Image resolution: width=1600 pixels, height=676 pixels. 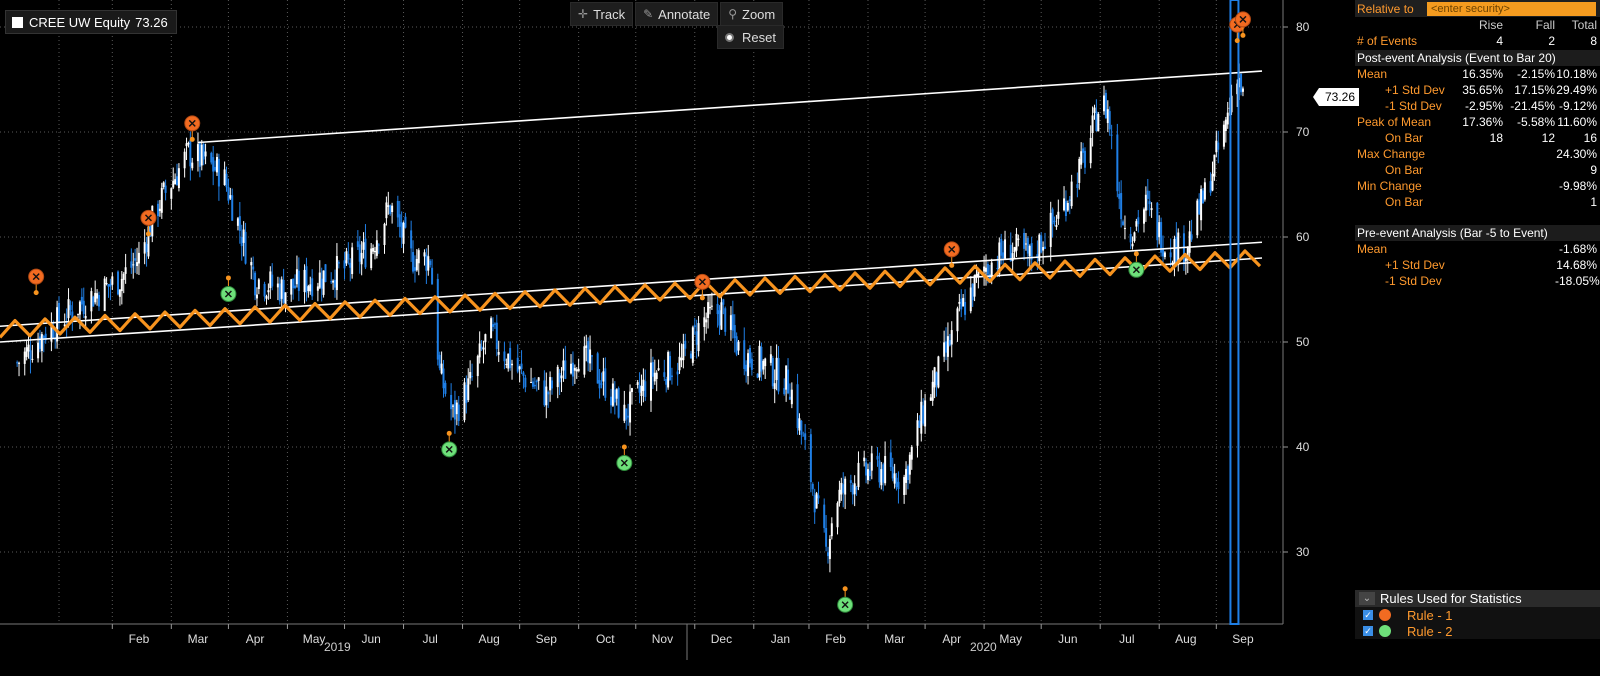 What do you see at coordinates (1511, 8) in the screenshot?
I see `relative-security-input` at bounding box center [1511, 8].